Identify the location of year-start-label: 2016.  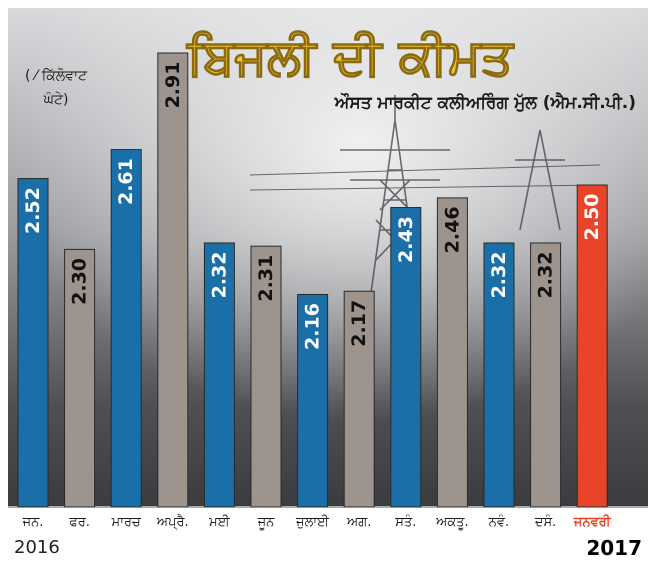
(37, 547).